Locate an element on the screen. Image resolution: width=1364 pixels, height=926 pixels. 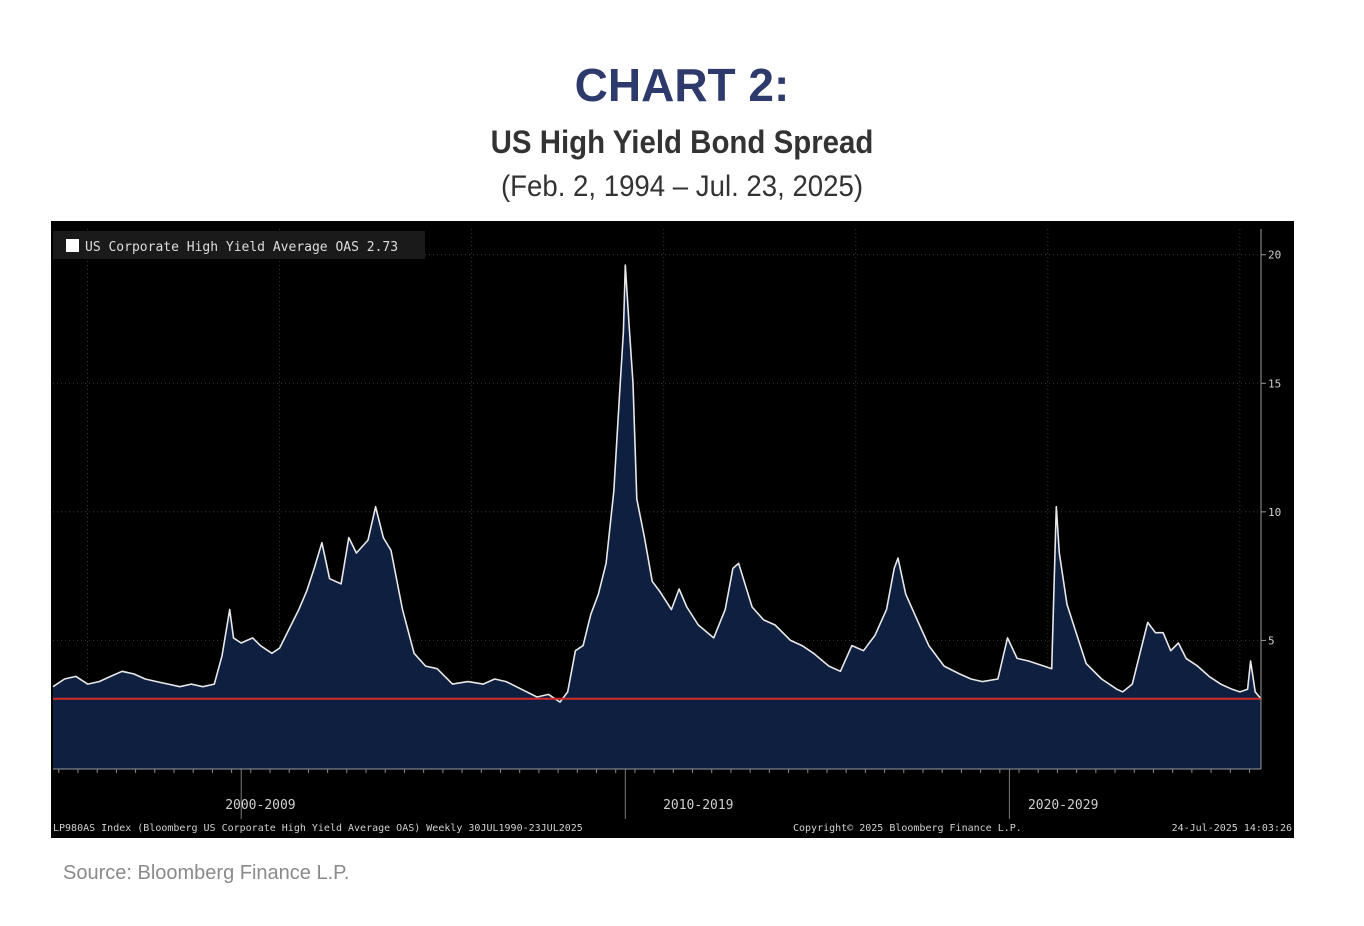
chart-subtitle: (Feb. 2, 1994 – Jul. 23, 2025) is located at coordinates (682, 186).